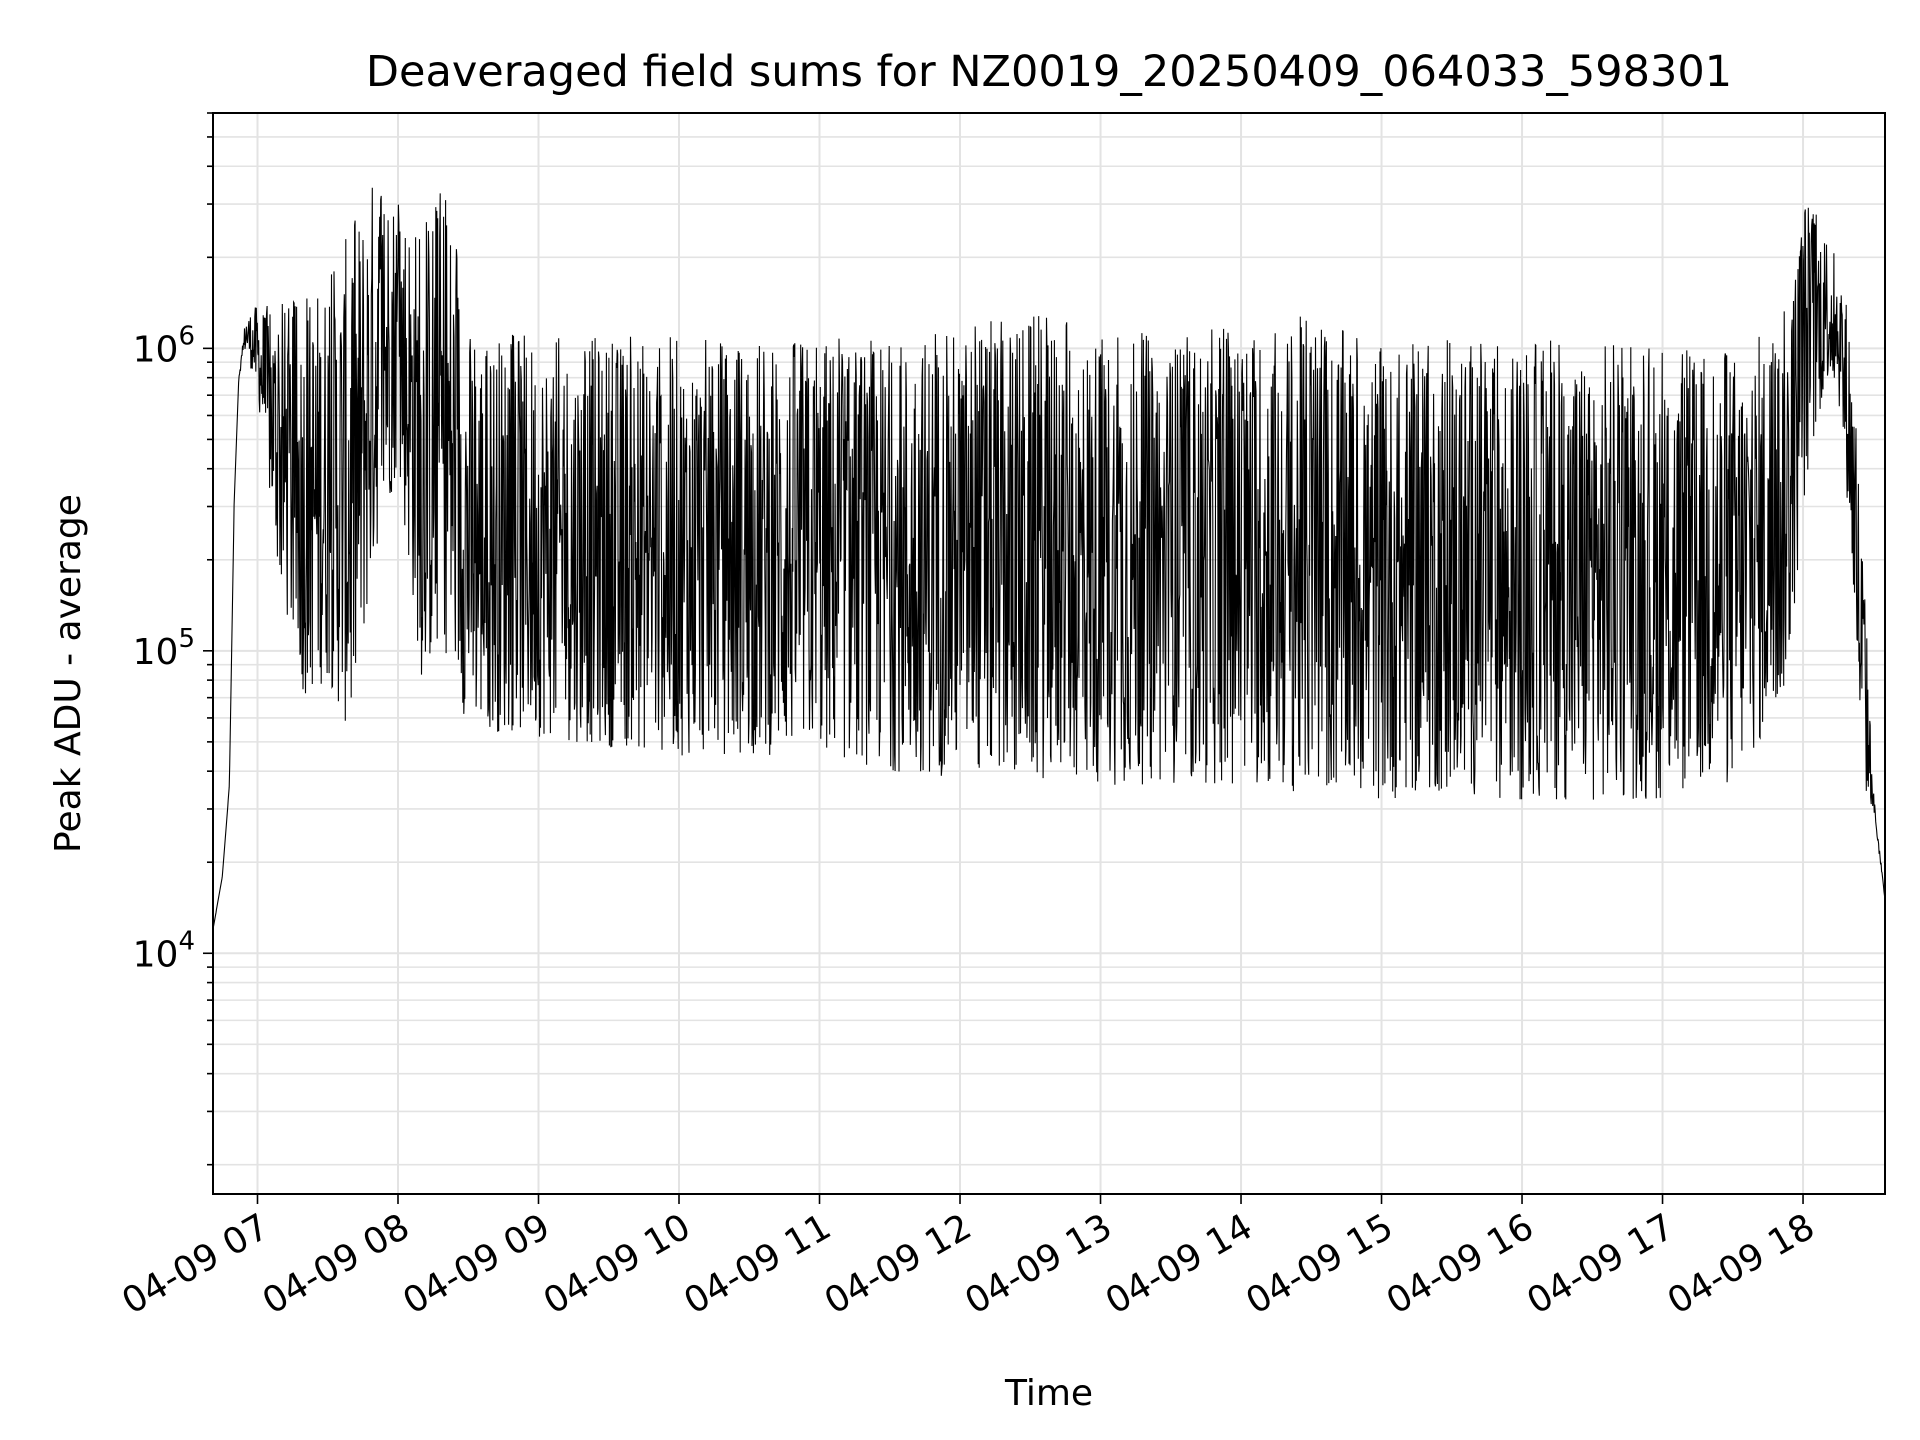 Image resolution: width=1920 pixels, height=1440 pixels. I want to click on y-axis-label: Peak ADU - average, so click(68, 673).